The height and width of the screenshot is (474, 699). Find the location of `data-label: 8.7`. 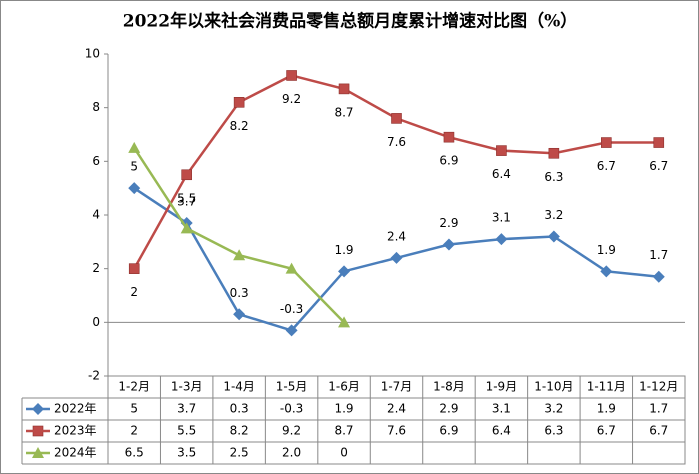

data-label: 8.7 is located at coordinates (343, 112).